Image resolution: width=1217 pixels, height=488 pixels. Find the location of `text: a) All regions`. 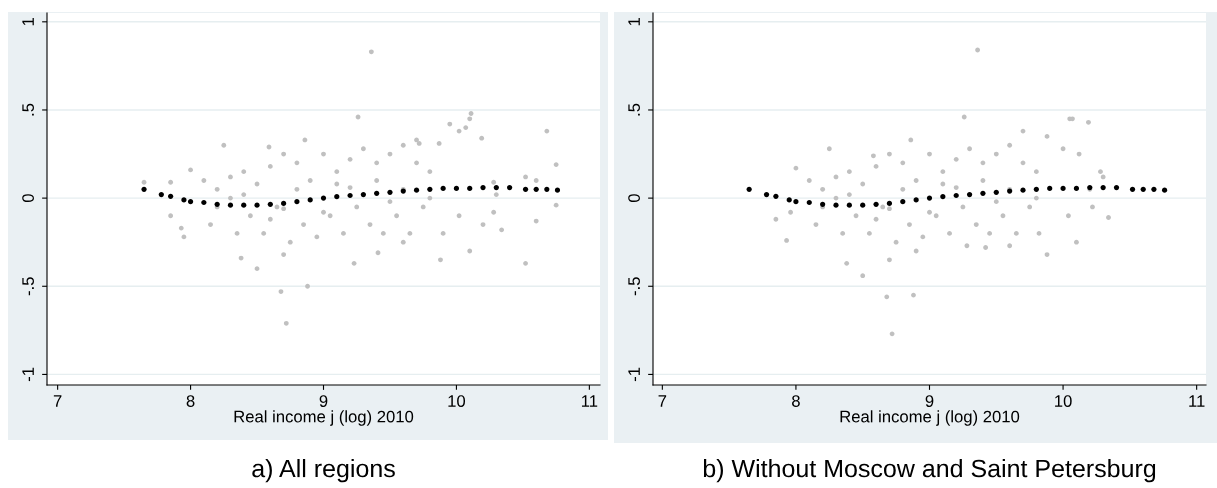

text: a) All regions is located at coordinates (323, 470).